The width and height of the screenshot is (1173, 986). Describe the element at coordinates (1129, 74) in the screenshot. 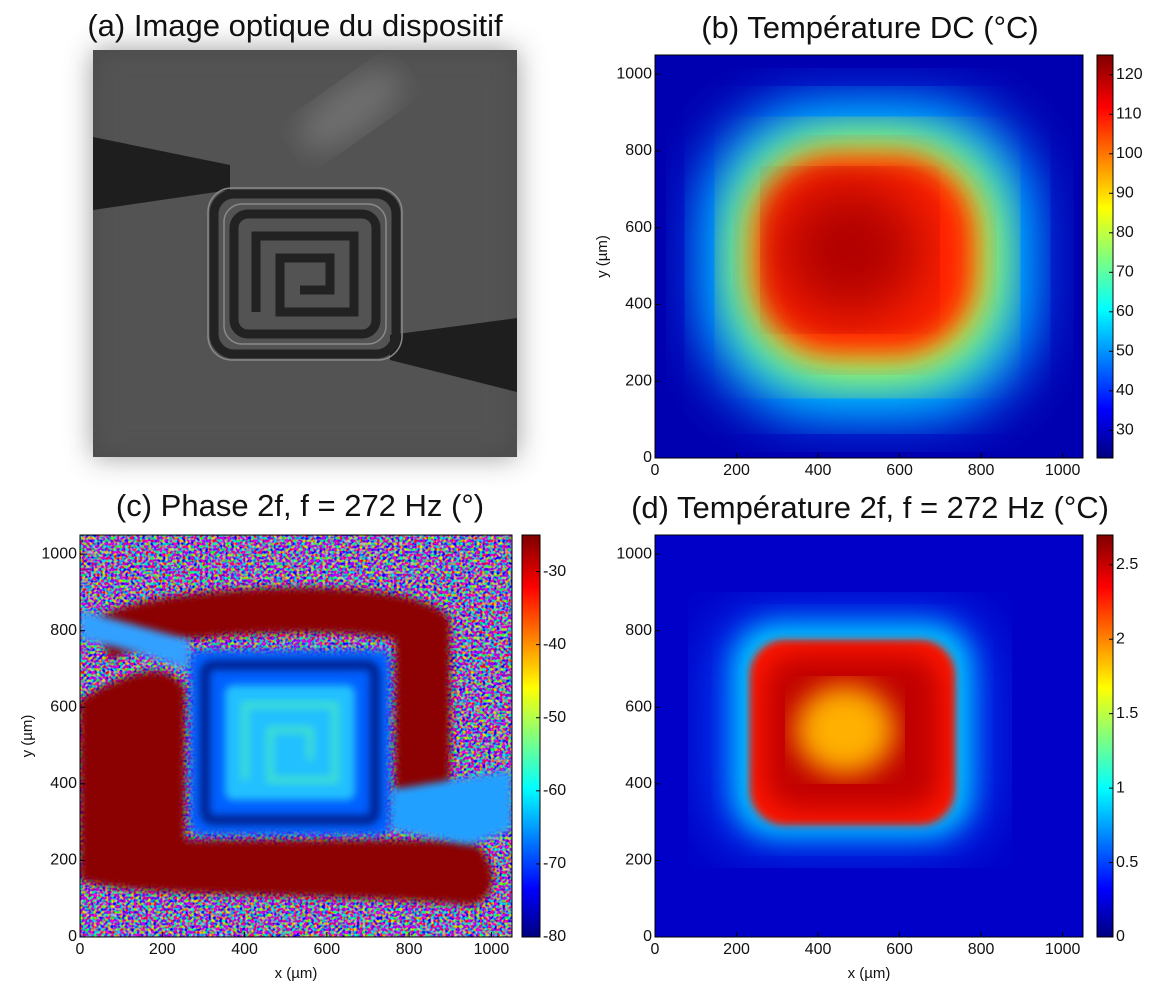

I see `colorbar-tick-label: 120` at that location.